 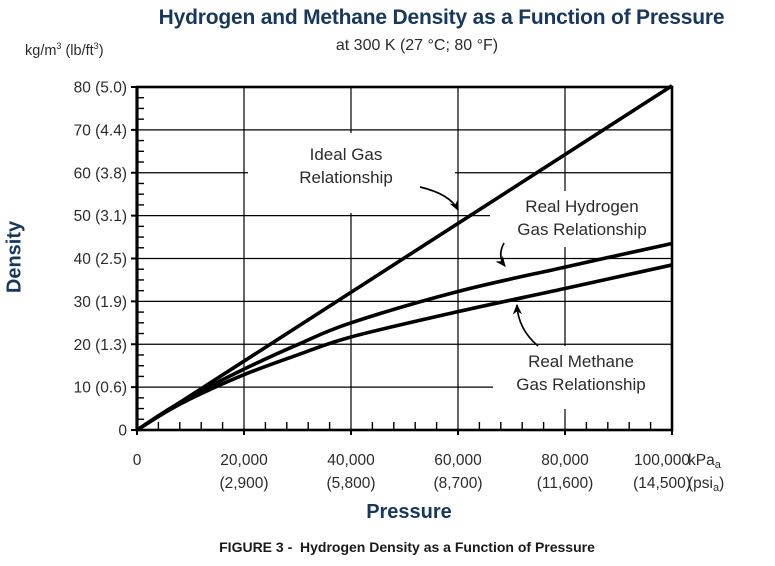 I want to click on hydrogen-arrow, so click(x=500, y=254).